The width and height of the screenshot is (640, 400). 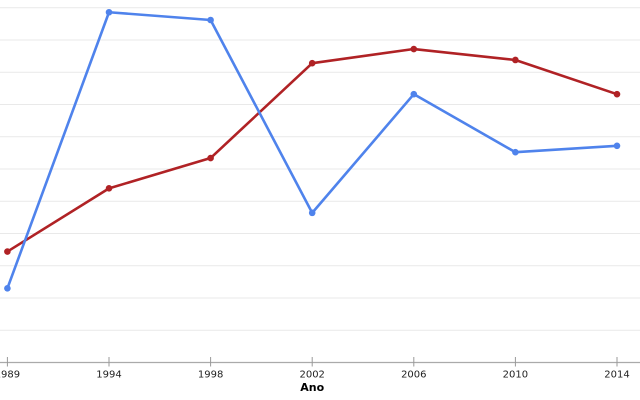 I want to click on blue-line-point-2006, so click(x=414, y=94).